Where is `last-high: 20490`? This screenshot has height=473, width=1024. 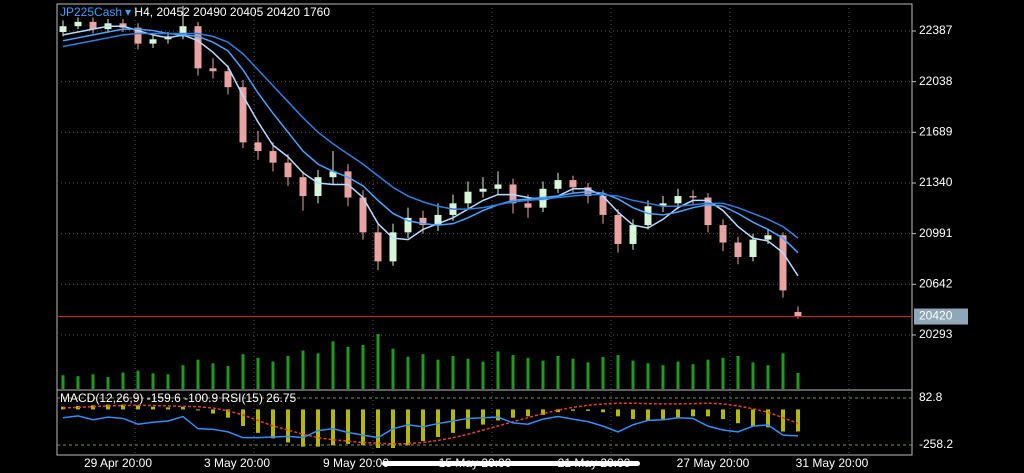 last-high: 20490 is located at coordinates (210, 12).